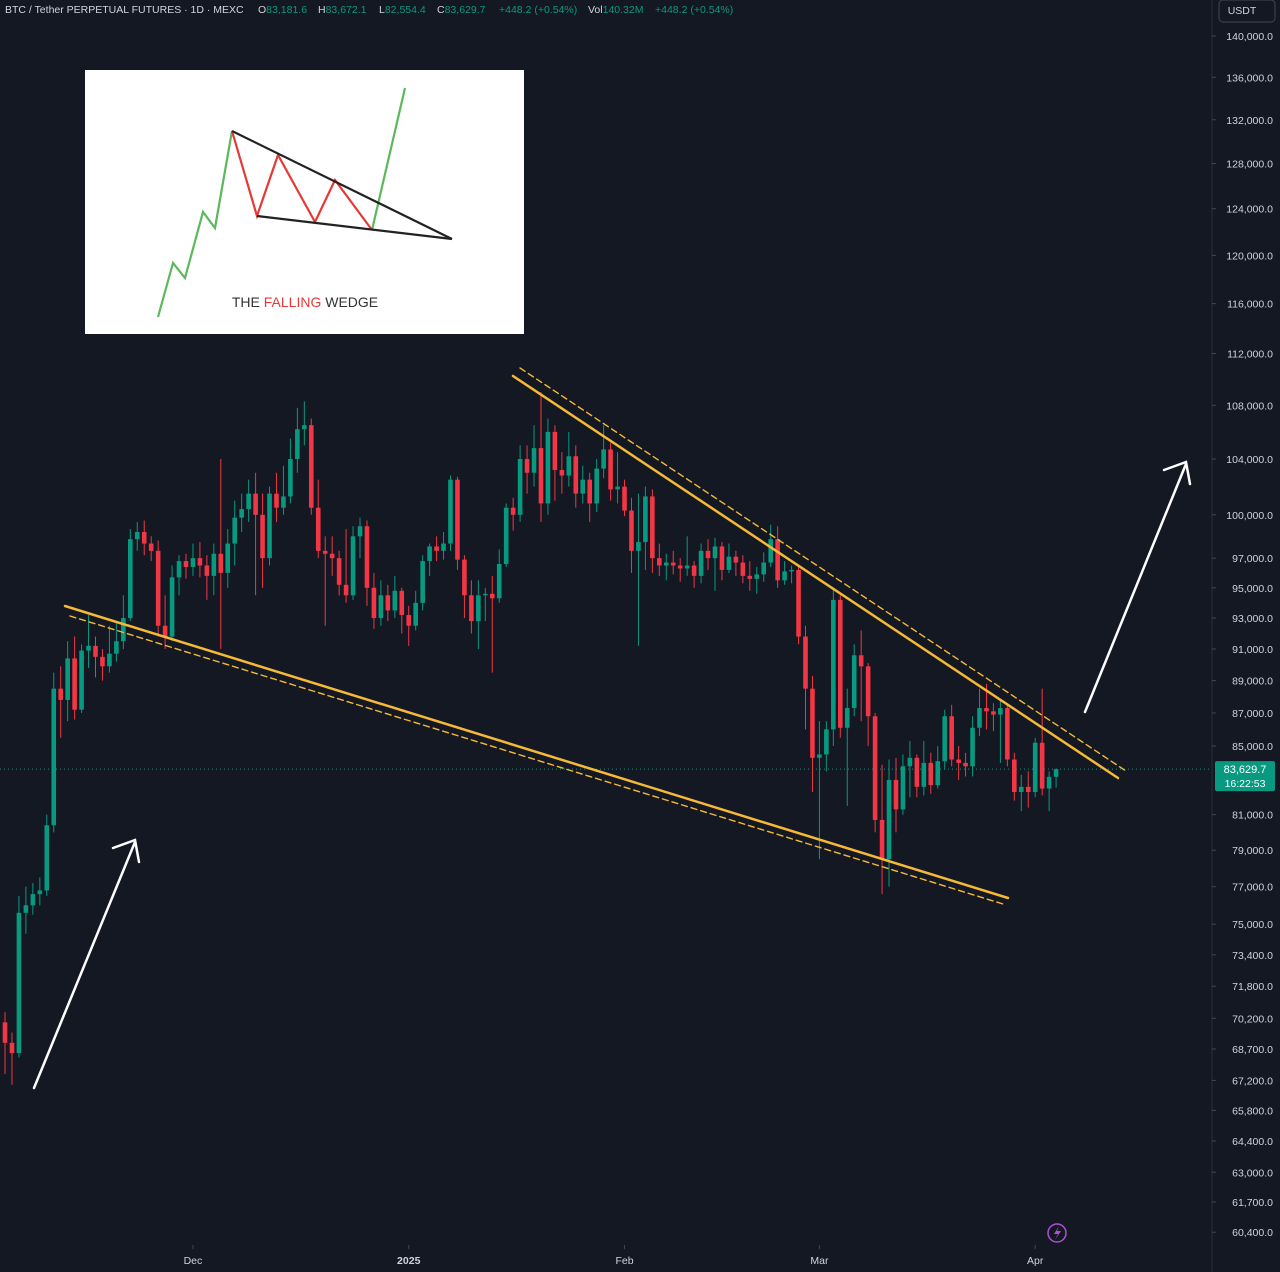 The height and width of the screenshot is (1272, 1280). I want to click on y-tick-label: 95,000.0, so click(1252, 589).